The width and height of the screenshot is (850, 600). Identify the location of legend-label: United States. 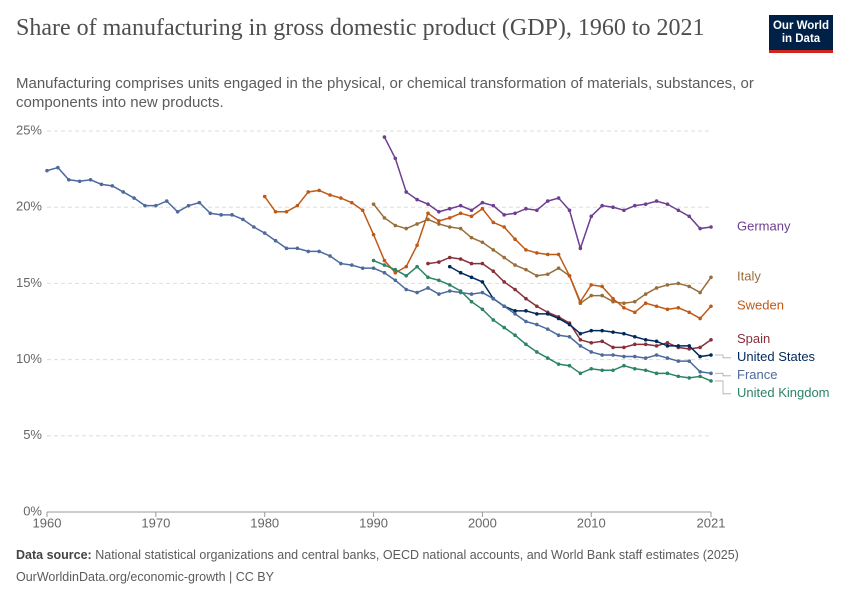
(776, 356).